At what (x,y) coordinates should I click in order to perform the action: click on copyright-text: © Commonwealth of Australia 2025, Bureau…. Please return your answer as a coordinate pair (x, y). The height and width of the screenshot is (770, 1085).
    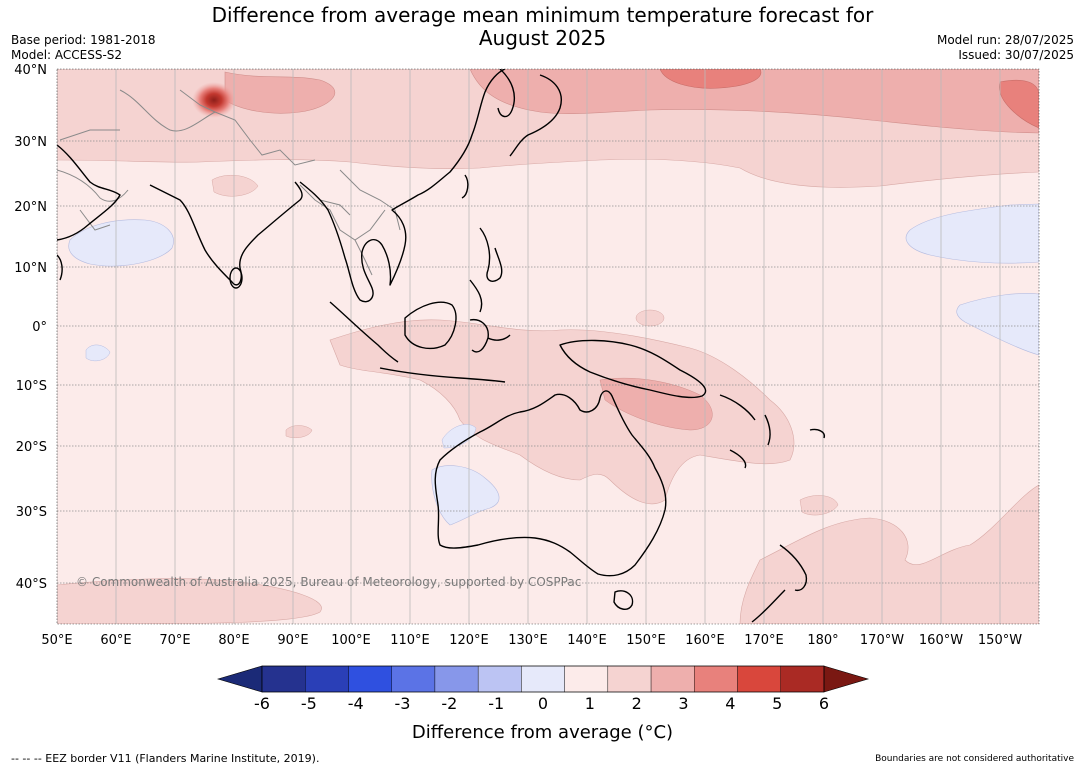
    Looking at the image, I should click on (328, 582).